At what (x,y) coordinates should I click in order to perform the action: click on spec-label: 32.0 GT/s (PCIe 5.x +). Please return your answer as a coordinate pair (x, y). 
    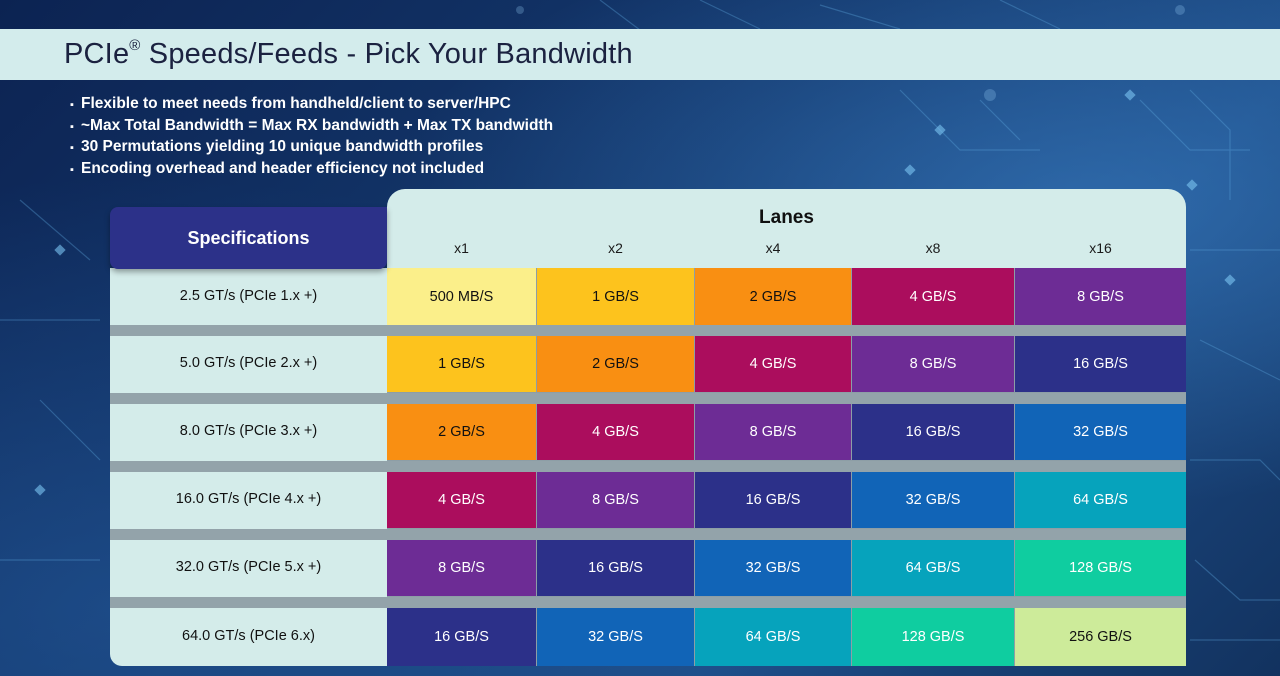
    Looking at the image, I should click on (248, 567).